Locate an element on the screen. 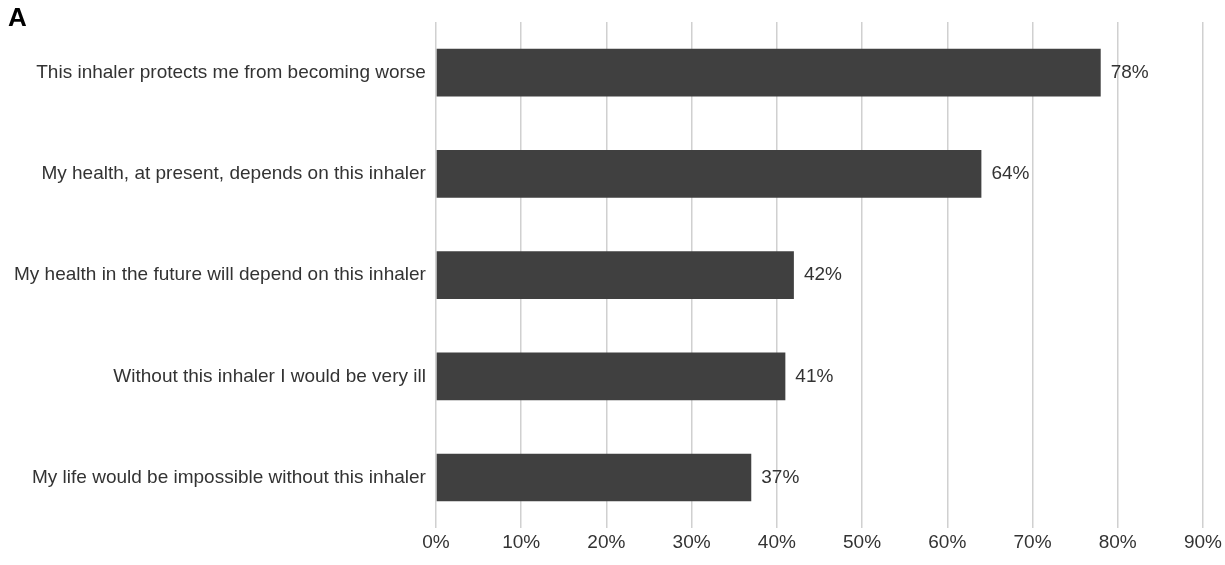  x-tick-label: 90% is located at coordinates (1203, 541).